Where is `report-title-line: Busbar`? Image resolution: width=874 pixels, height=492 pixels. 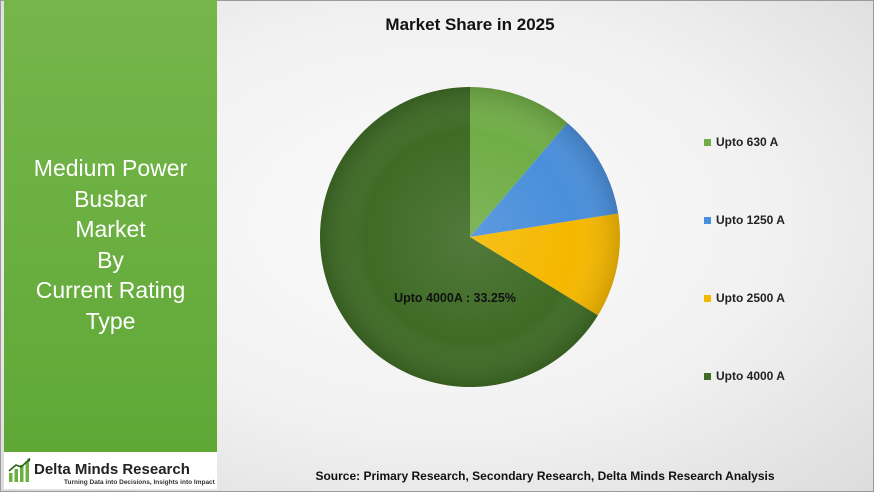 report-title-line: Busbar is located at coordinates (110, 198).